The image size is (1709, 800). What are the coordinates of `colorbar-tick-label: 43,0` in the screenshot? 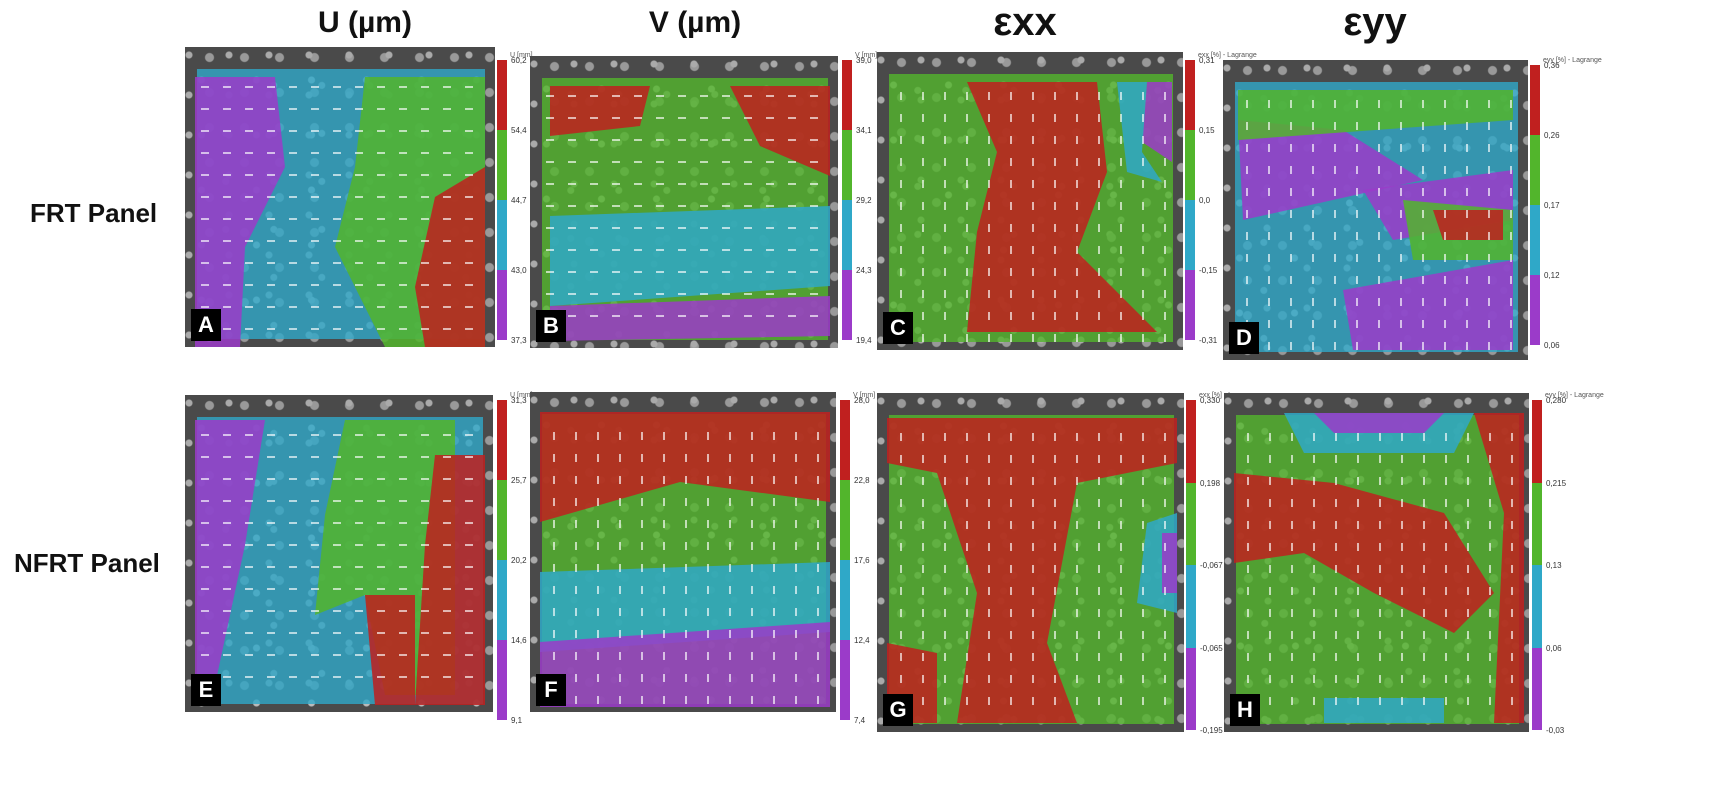 It's located at (519, 270).